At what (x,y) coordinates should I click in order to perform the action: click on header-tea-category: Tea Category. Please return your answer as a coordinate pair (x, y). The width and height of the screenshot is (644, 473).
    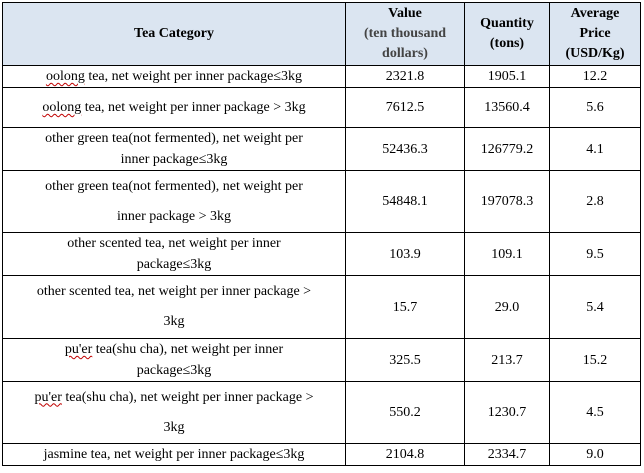
    Looking at the image, I should click on (174, 34).